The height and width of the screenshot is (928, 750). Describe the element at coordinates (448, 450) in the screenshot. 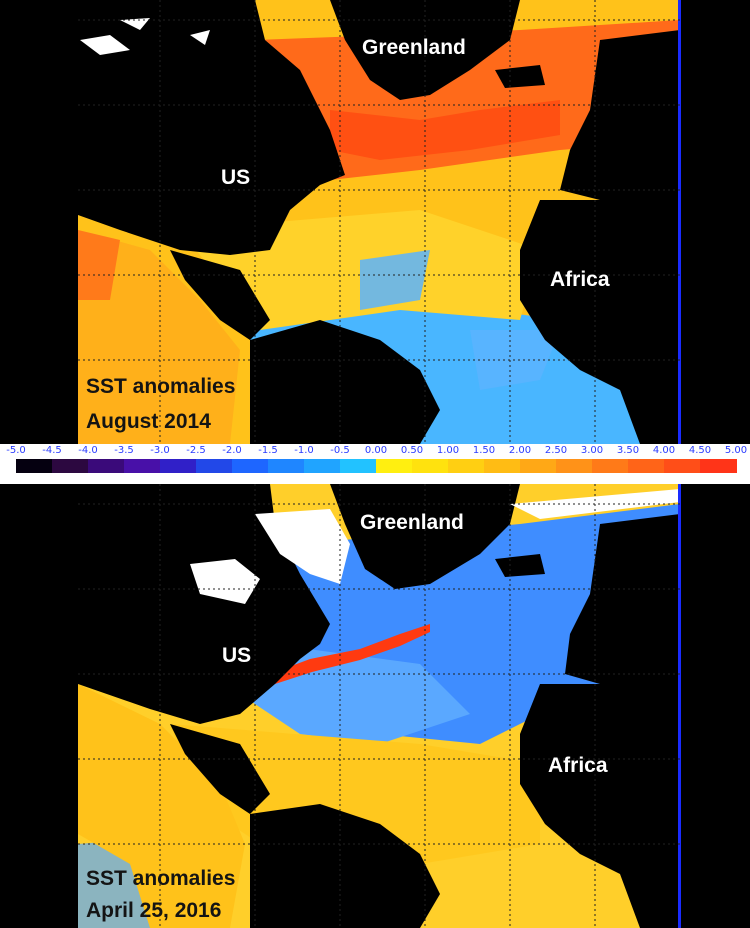

I see `colorbar-tick-label: 1.00` at that location.